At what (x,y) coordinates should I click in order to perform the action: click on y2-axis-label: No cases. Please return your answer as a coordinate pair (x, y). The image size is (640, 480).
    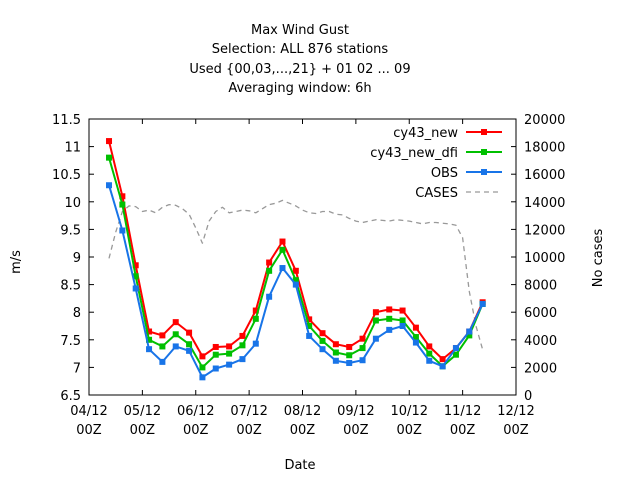
    Looking at the image, I should click on (598, 258).